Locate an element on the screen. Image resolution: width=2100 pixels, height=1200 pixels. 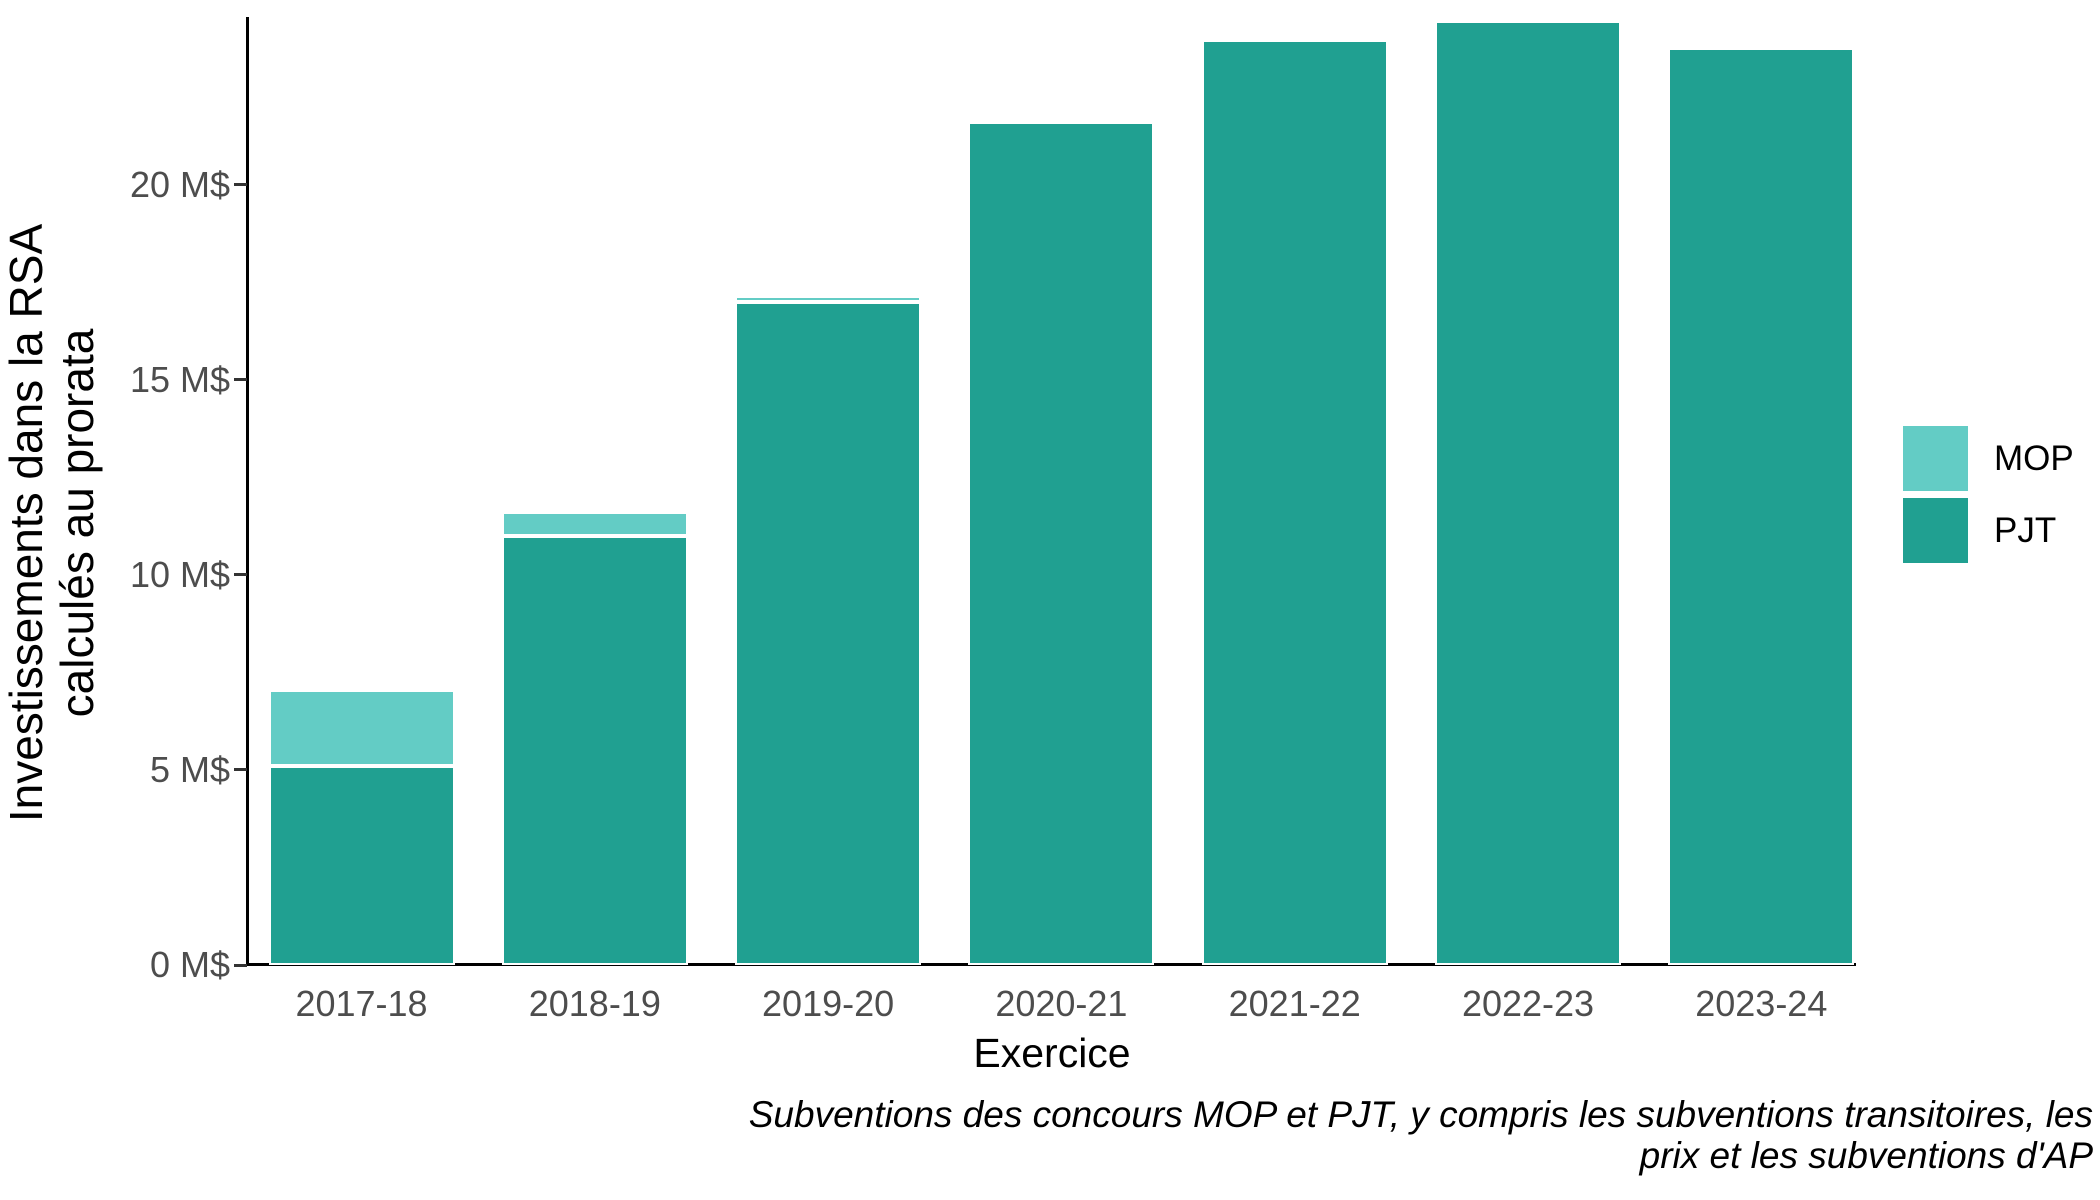
legend-entry-pjt: PJT is located at coordinates (1988, 530).